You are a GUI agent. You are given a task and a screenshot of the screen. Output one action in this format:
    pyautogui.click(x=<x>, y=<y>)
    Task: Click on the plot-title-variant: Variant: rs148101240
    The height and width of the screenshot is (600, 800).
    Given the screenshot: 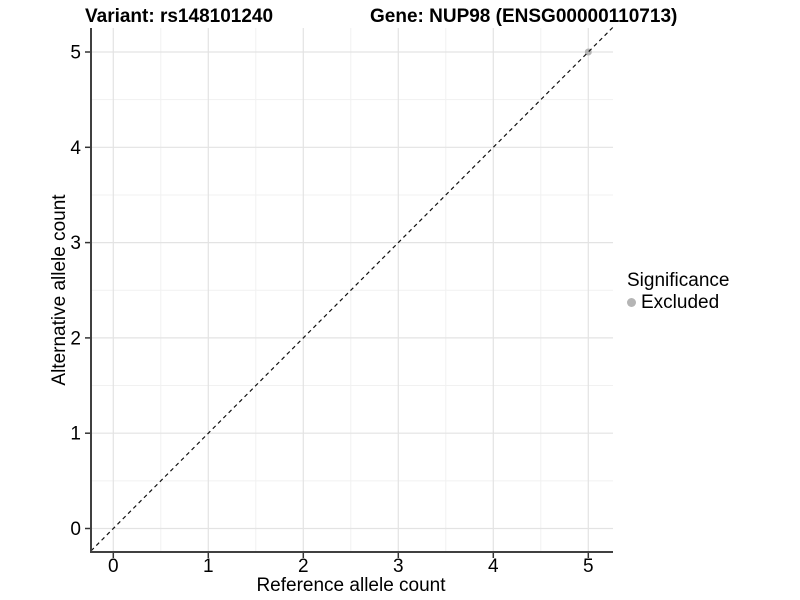 What is the action you would take?
    pyautogui.click(x=179, y=16)
    